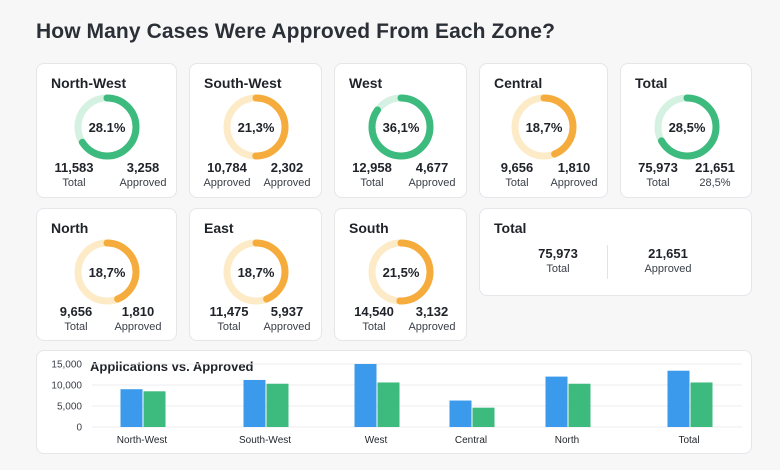 This screenshot has height=470, width=780. What do you see at coordinates (227, 167) in the screenshot?
I see `stat-left-value: 10,784` at bounding box center [227, 167].